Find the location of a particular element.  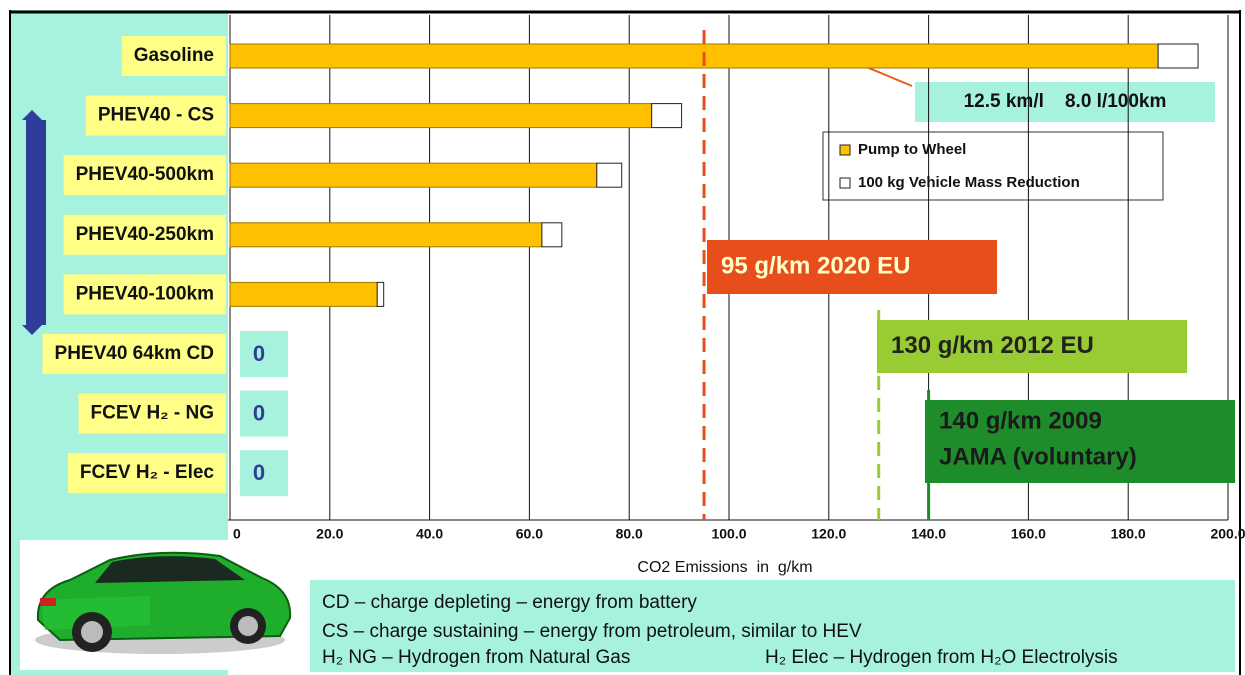

category-label: PHEV40-250km is located at coordinates (145, 234).